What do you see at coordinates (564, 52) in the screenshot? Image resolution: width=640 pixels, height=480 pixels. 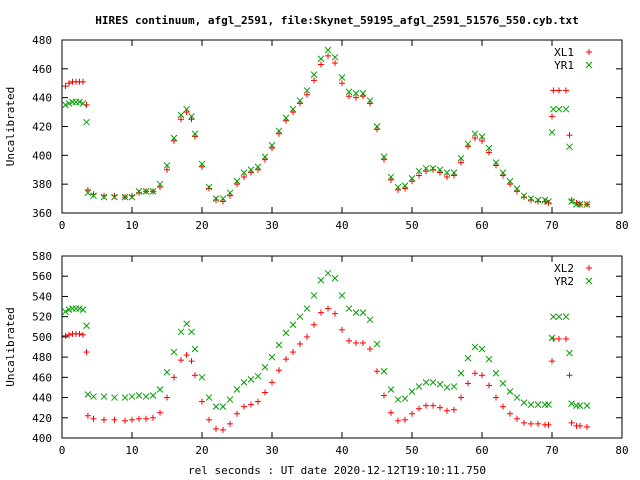 I see `legend-label: XL1` at bounding box center [564, 52].